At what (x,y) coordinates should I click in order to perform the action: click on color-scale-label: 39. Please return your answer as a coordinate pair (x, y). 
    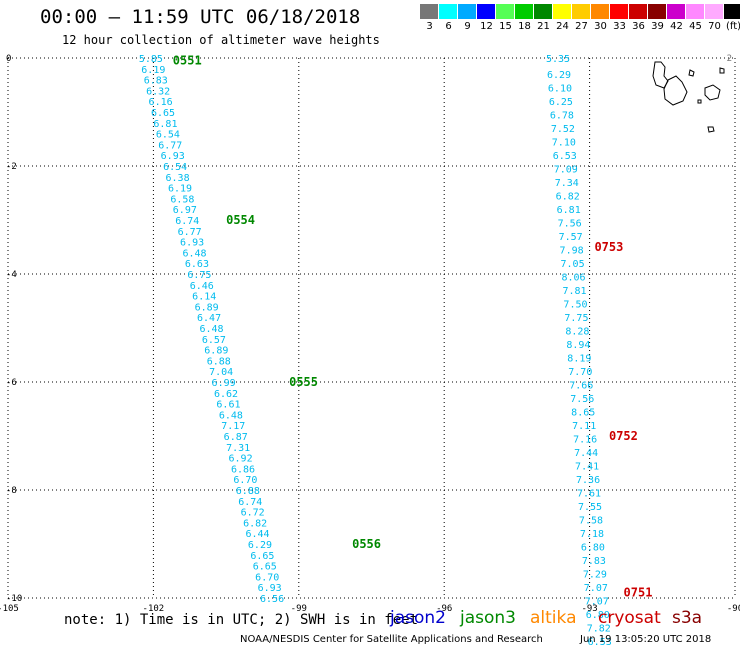
    Looking at the image, I should click on (657, 26).